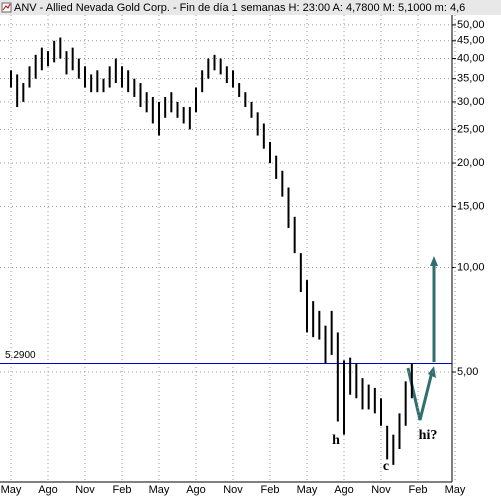 The width and height of the screenshot is (501, 496). I want to click on annotation: h, so click(336, 440).